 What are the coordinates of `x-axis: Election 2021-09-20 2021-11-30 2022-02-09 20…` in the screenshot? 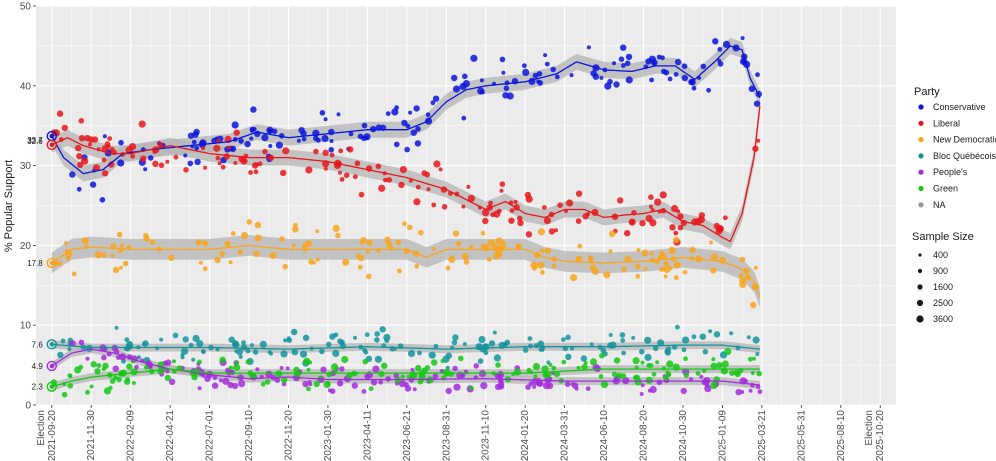 It's located at (461, 433).